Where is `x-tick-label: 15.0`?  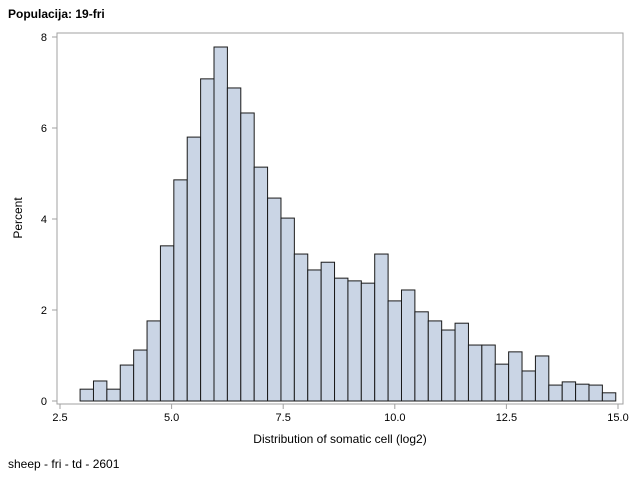 x-tick-label: 15.0 is located at coordinates (617, 418).